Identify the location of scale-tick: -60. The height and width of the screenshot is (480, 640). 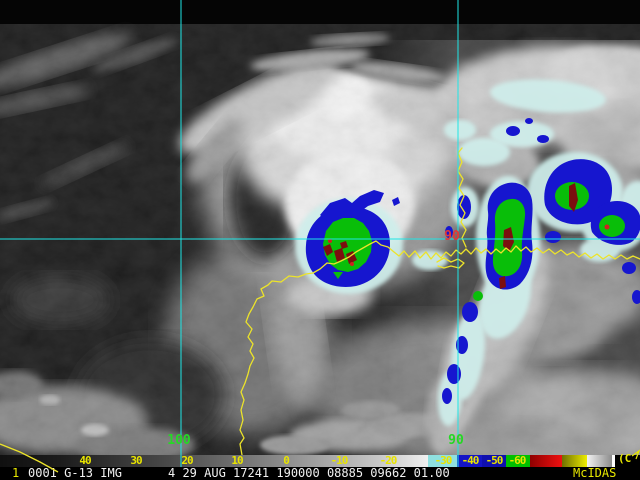
(517, 460).